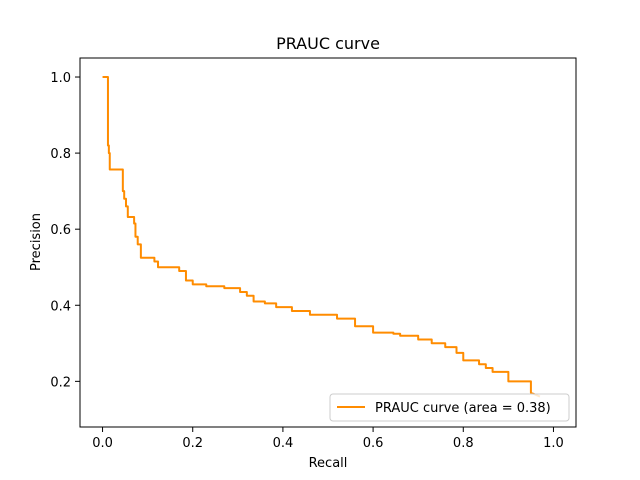 Image resolution: width=640 pixels, height=480 pixels. Describe the element at coordinates (60, 230) in the screenshot. I see `y-tick-label: 0.6` at that location.